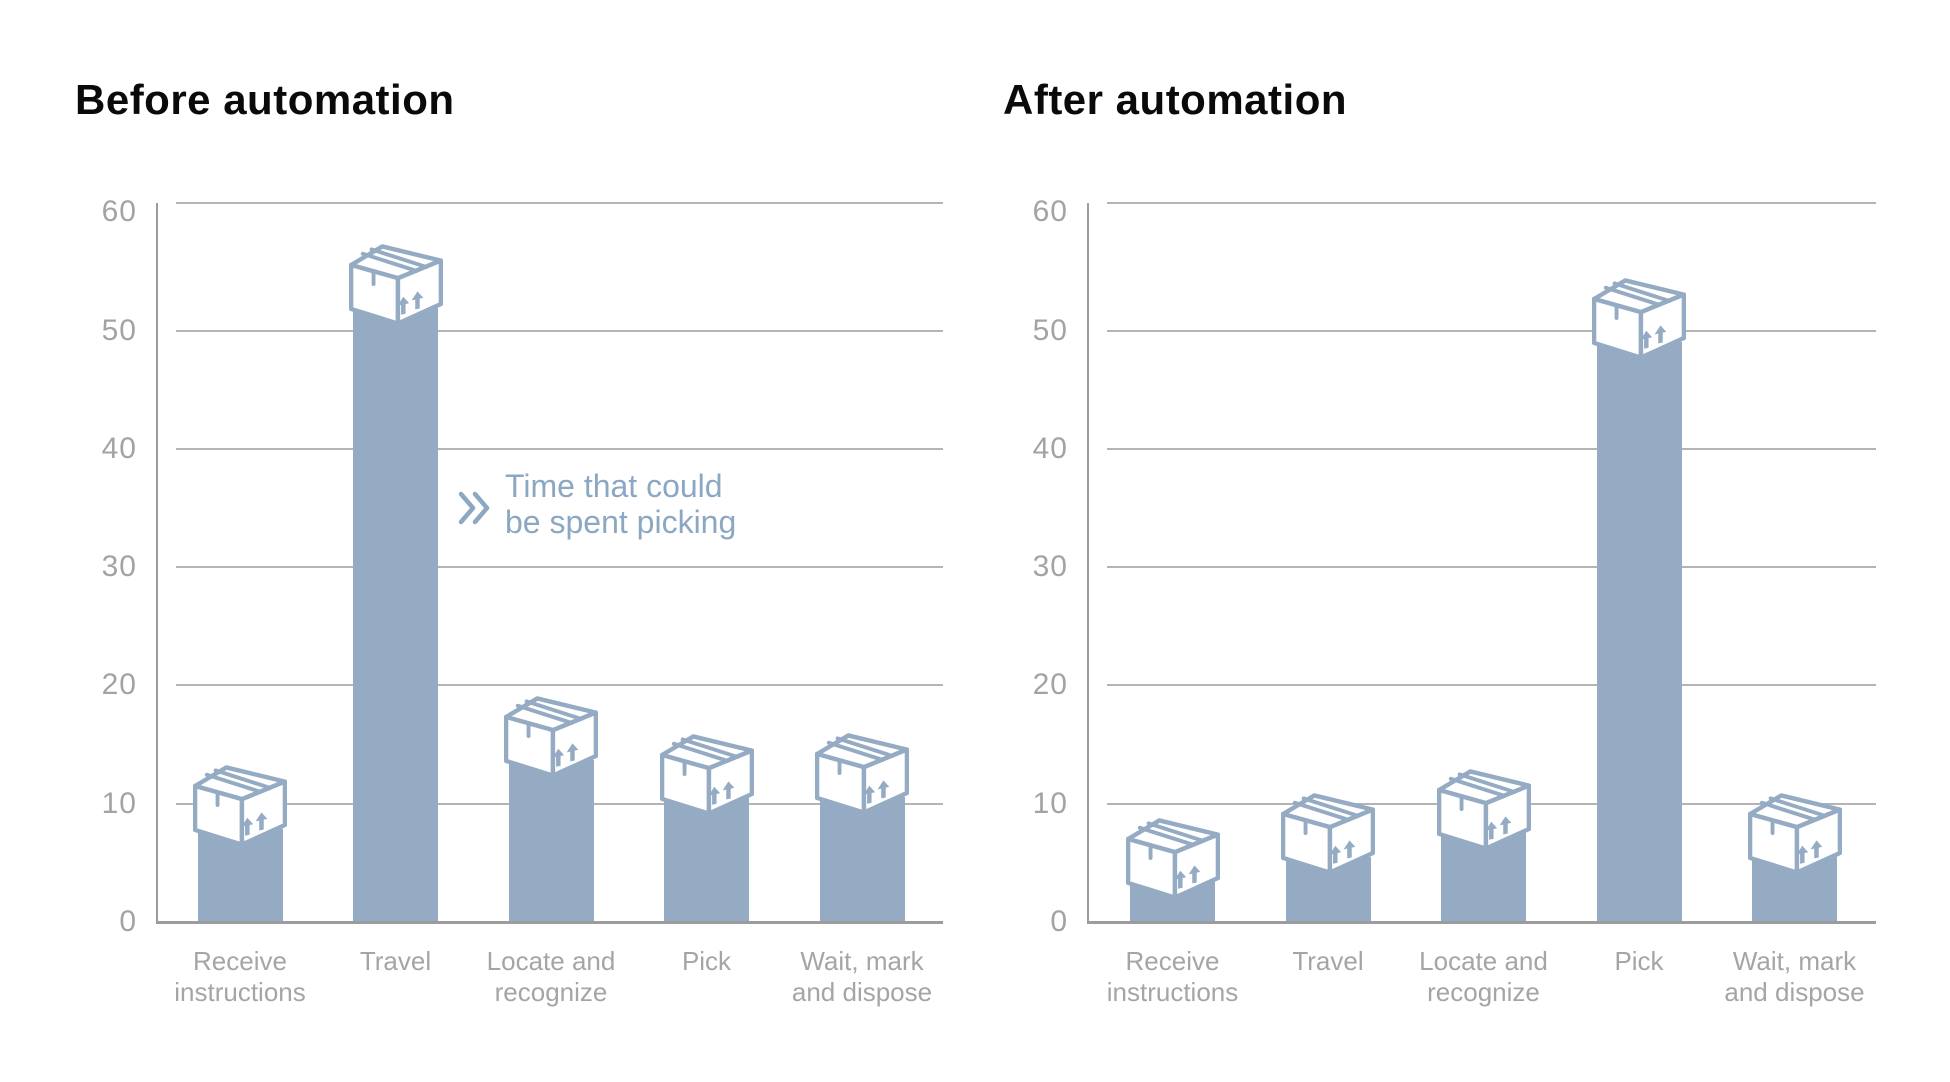 The width and height of the screenshot is (1950, 1082). I want to click on bar-travel, so click(395, 615).